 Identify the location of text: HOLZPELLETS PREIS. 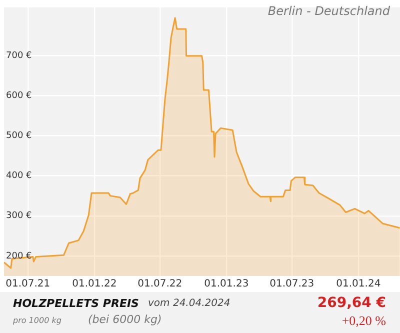
(76, 303).